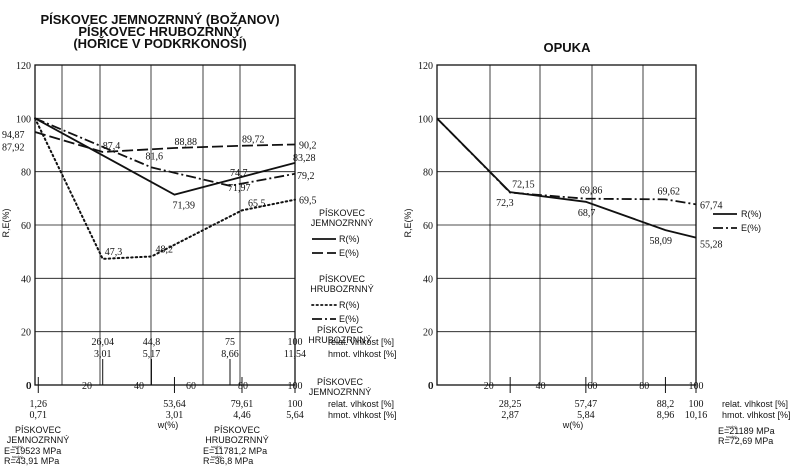  Describe the element at coordinates (174, 404) in the screenshot. I see `moisture-rel-value: 53,64` at that location.